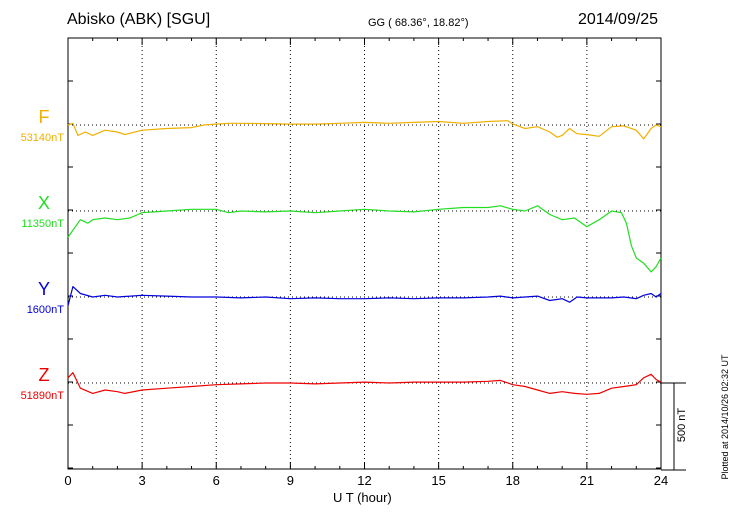  Describe the element at coordinates (364, 130) in the screenshot. I see `series-line-f` at that location.